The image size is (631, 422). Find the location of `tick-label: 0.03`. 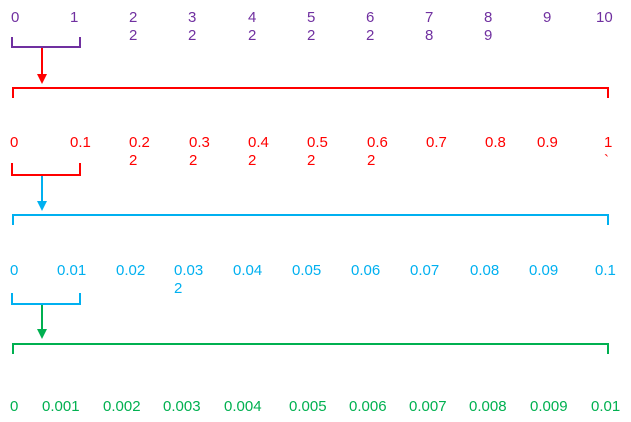

tick-label: 0.03 is located at coordinates (189, 270).